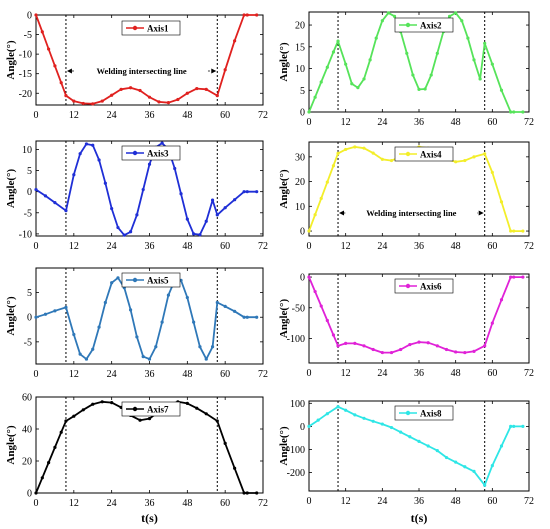 The image size is (550, 529). Describe the element at coordinates (27, 398) in the screenshot. I see `y-tick-label: 60` at that location.